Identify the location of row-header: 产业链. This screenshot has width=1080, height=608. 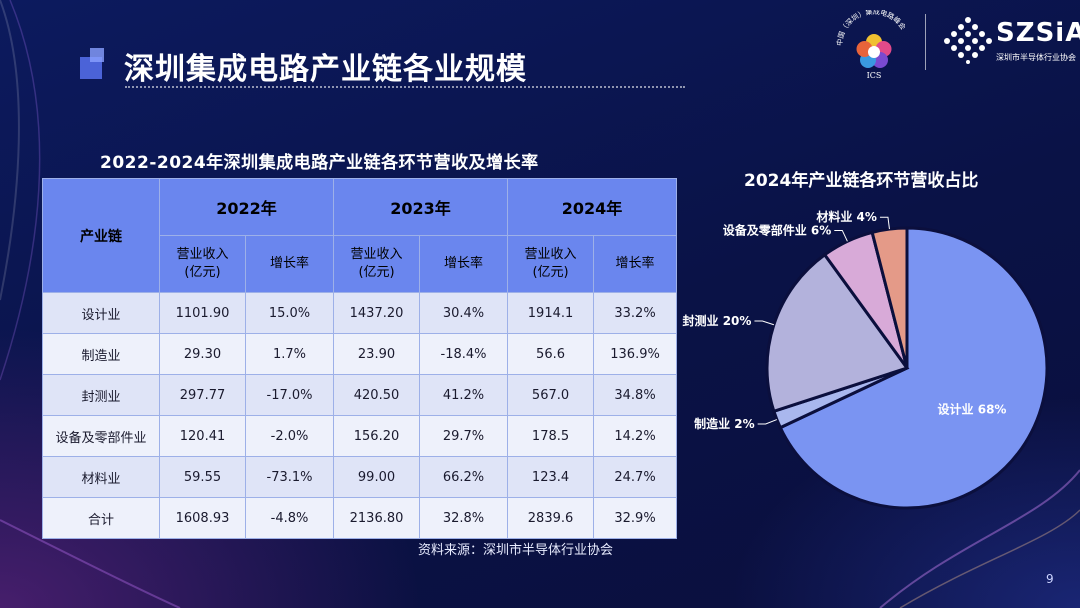
(101, 235).